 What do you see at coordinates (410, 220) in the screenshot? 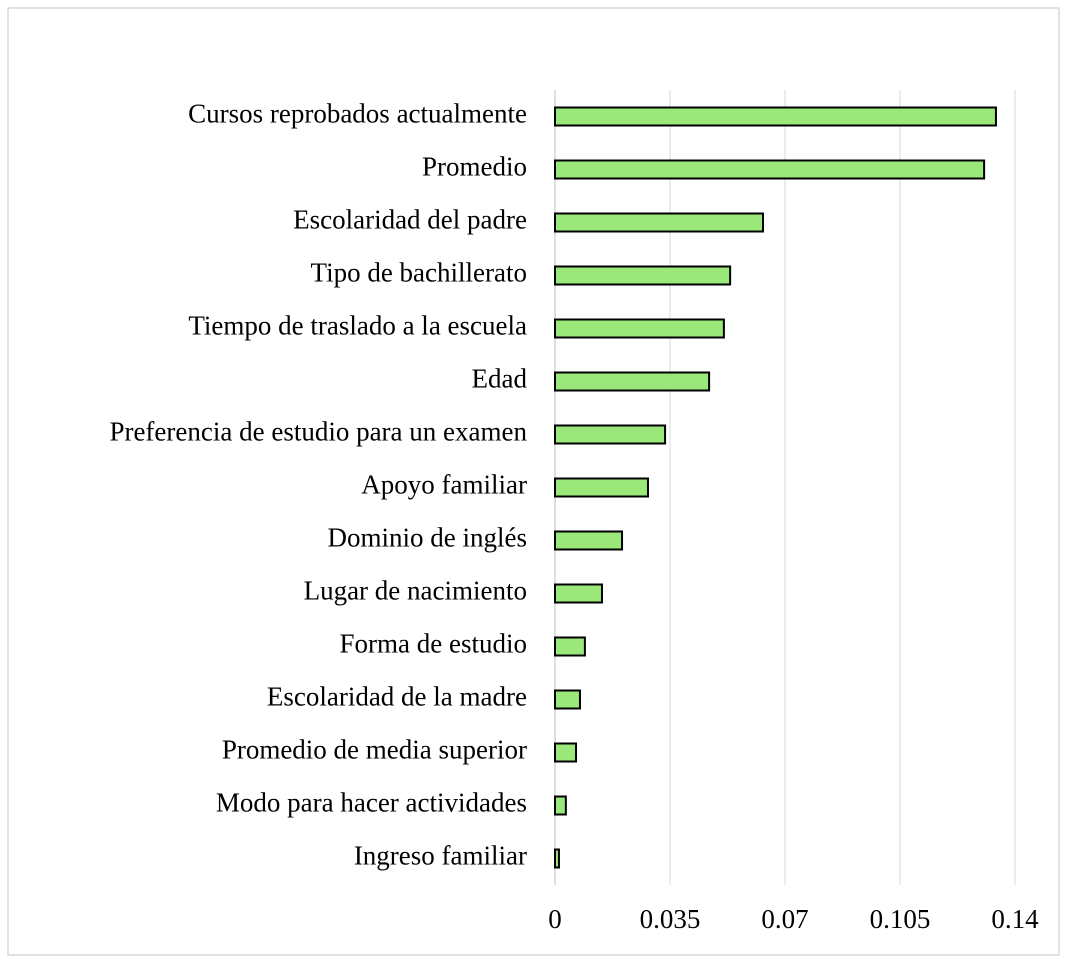
I see `y-tick-label: Escolaridad del padre` at bounding box center [410, 220].